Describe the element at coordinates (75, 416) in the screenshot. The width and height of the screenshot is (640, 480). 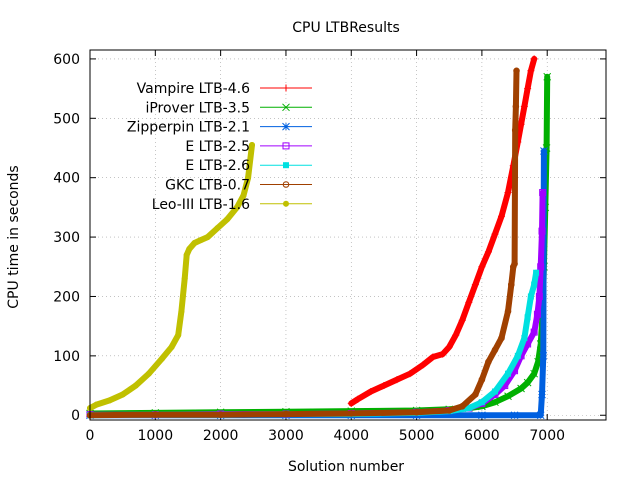
I see `y-tick-label: 0` at that location.